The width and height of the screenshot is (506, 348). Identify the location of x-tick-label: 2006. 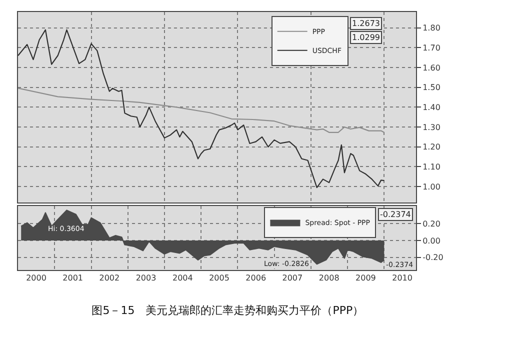
(256, 278).